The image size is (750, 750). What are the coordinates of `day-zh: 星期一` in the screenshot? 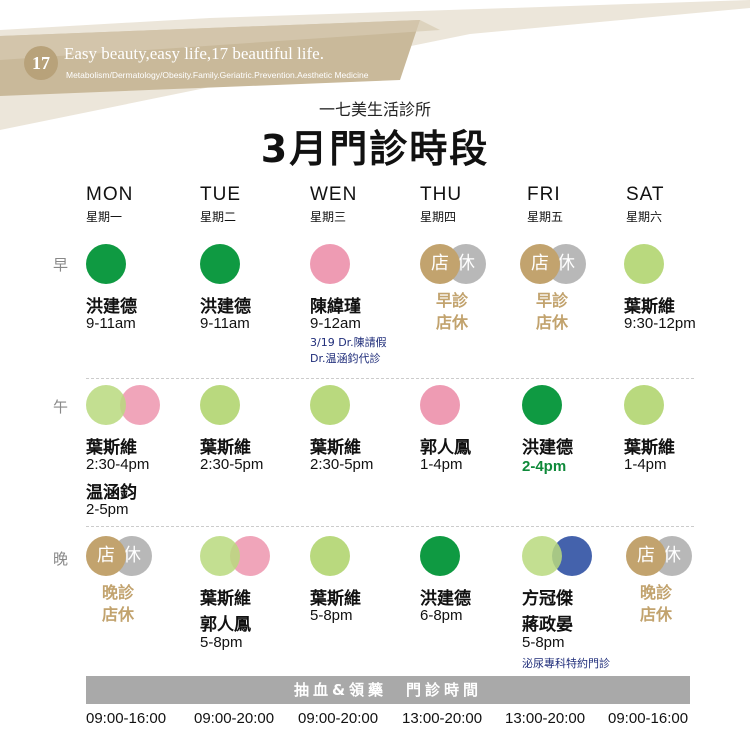 It's located at (104, 217).